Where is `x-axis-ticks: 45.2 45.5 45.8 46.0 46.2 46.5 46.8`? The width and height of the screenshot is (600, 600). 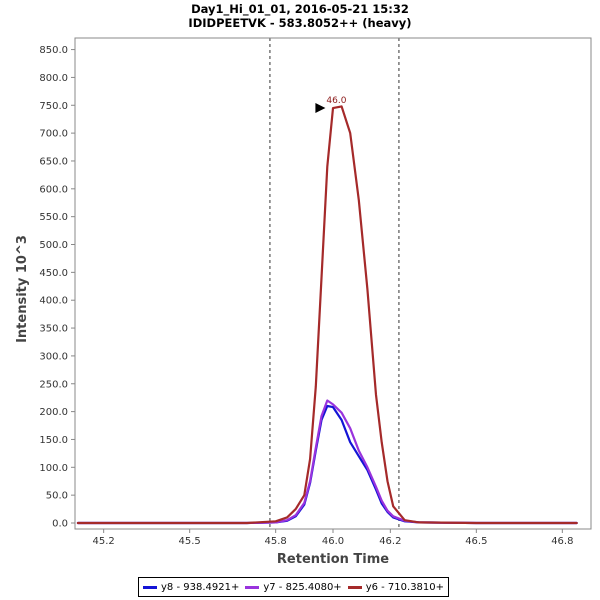 x-axis-ticks: 45.2 45.5 45.8 46.0 46.2 46.5 46.8 is located at coordinates (333, 538).